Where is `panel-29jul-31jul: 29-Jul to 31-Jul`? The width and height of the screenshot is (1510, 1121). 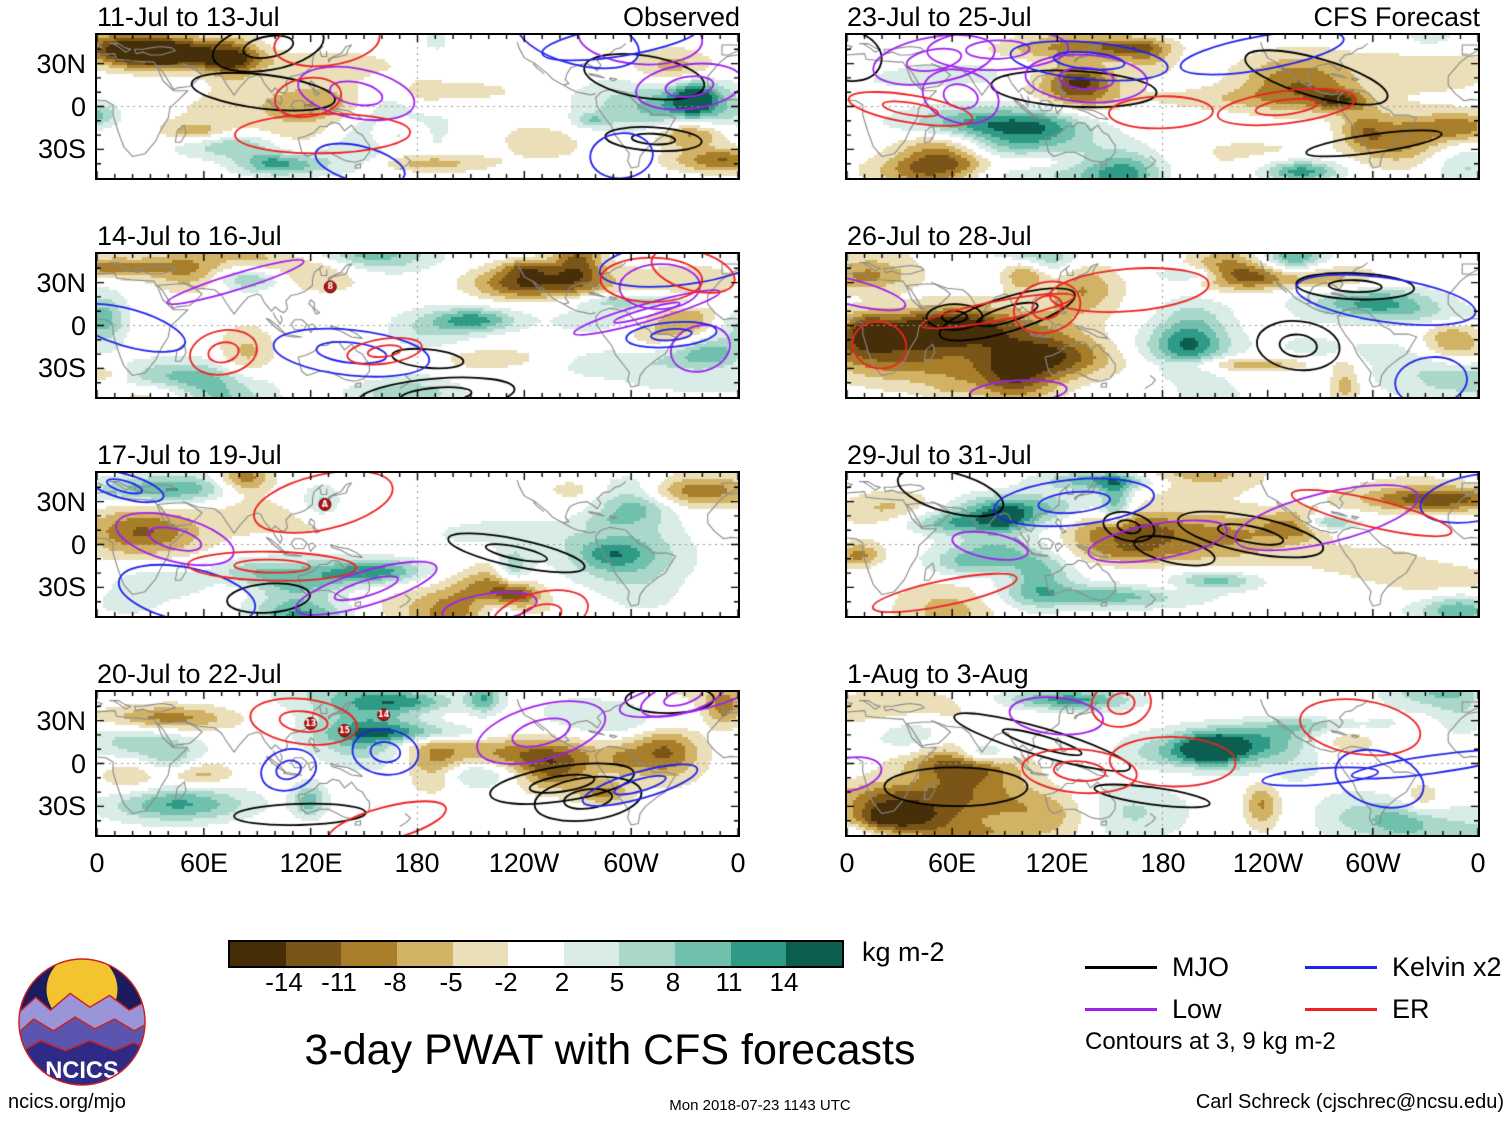 panel-29jul-31jul: 29-Jul to 31-Jul is located at coordinates (1162, 529).